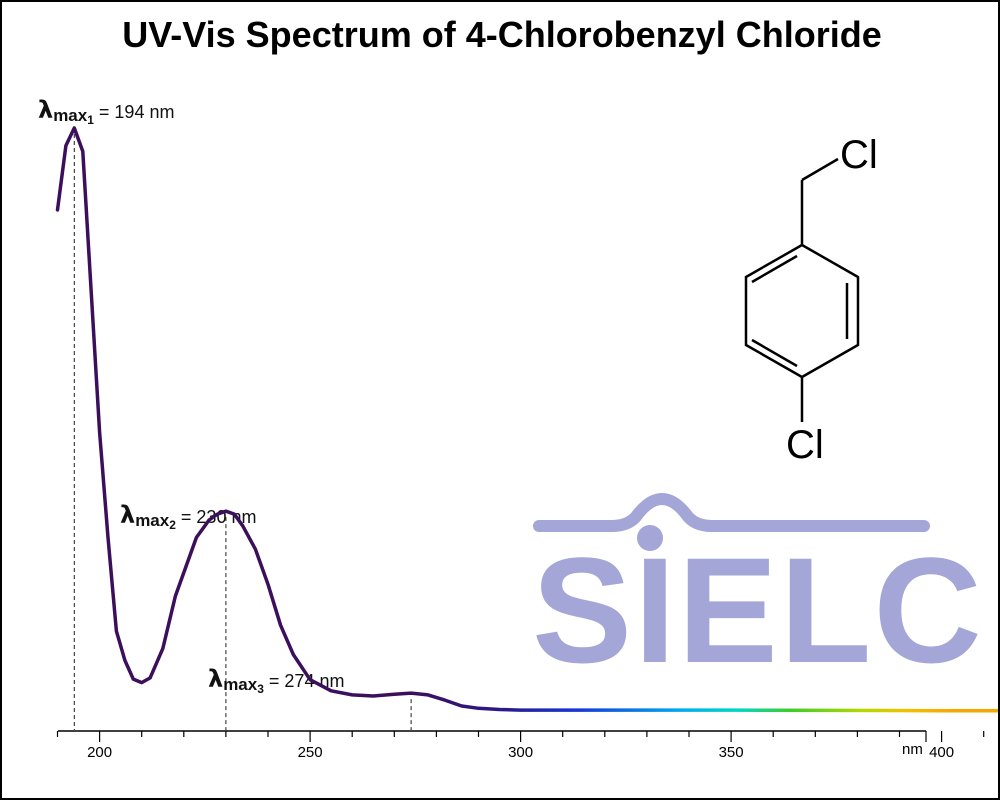 The image size is (1000, 800). I want to click on sielc-logo: SIELC, so click(758, 593).